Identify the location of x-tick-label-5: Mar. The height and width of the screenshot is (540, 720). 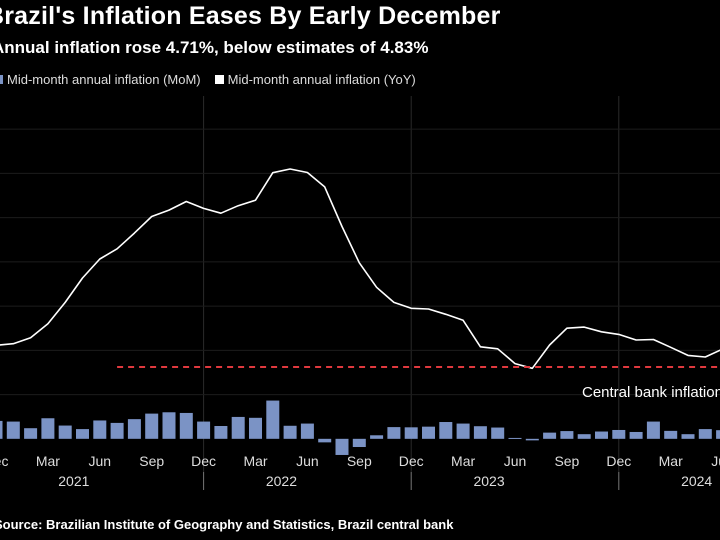
(255, 461).